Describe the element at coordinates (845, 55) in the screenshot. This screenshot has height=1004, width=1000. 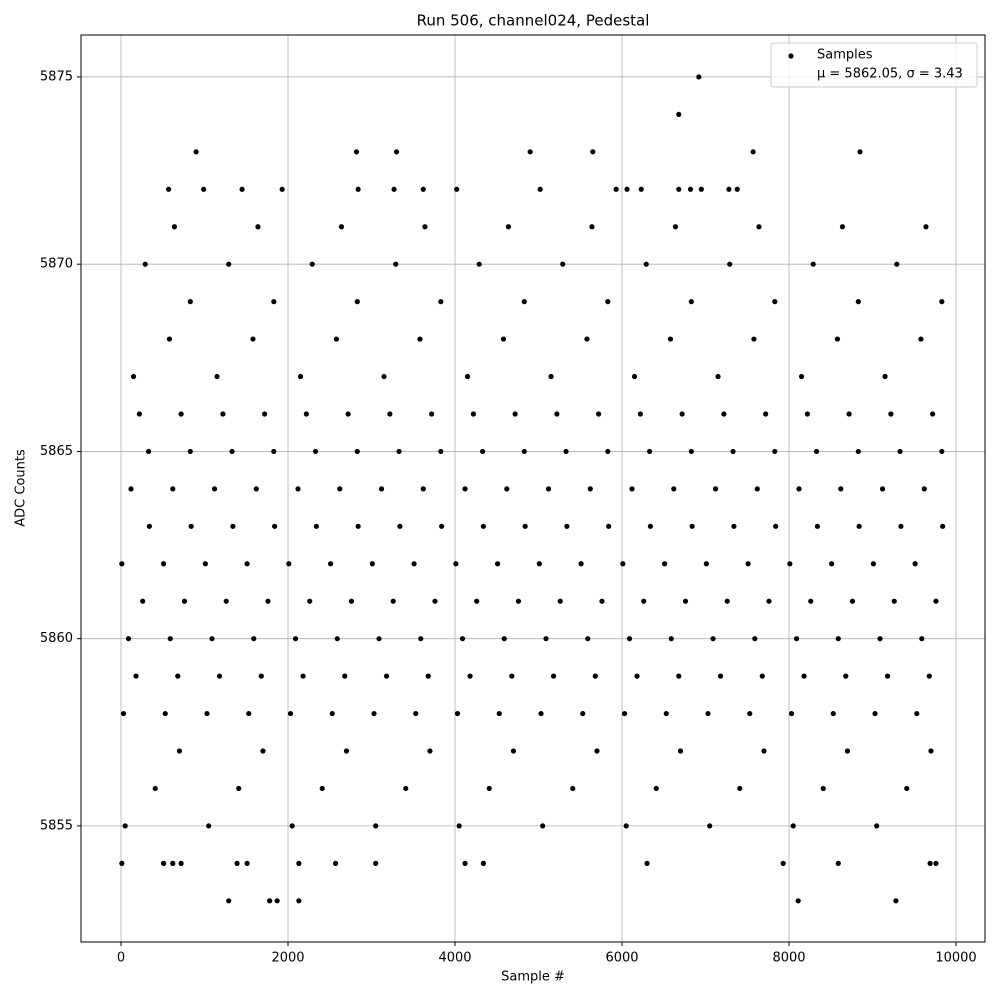
I see `legend-label: Samples` at that location.